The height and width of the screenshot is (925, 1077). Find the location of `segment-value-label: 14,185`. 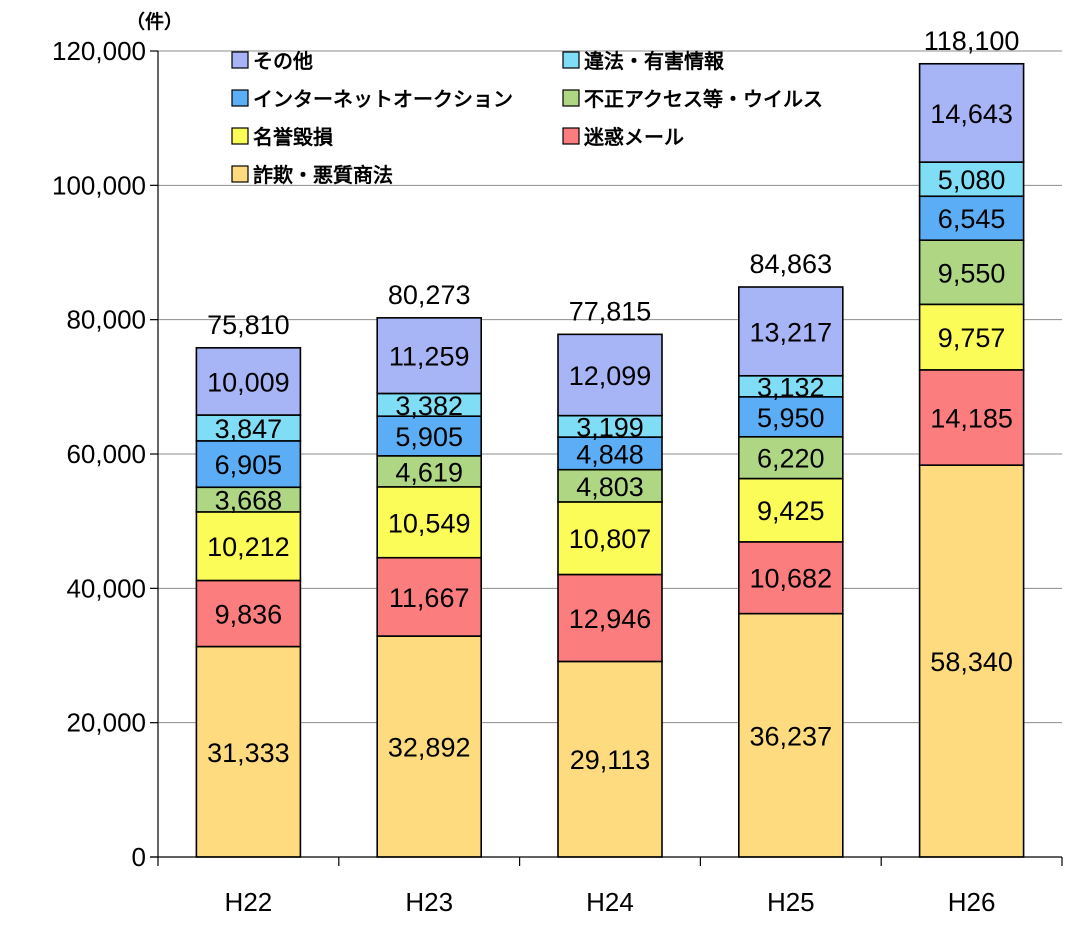

segment-value-label: 14,185 is located at coordinates (971, 419).